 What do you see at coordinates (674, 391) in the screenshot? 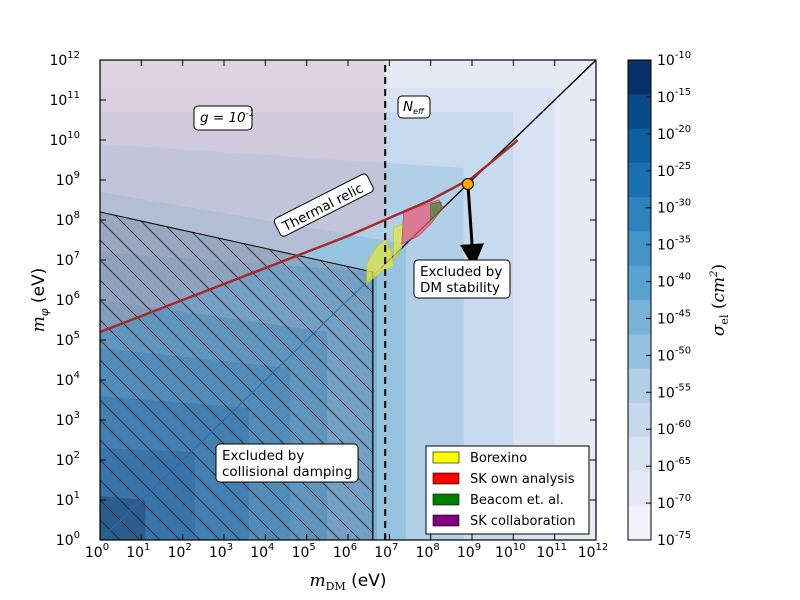
I see `colorbar-tick-label: 10-55` at bounding box center [674, 391].